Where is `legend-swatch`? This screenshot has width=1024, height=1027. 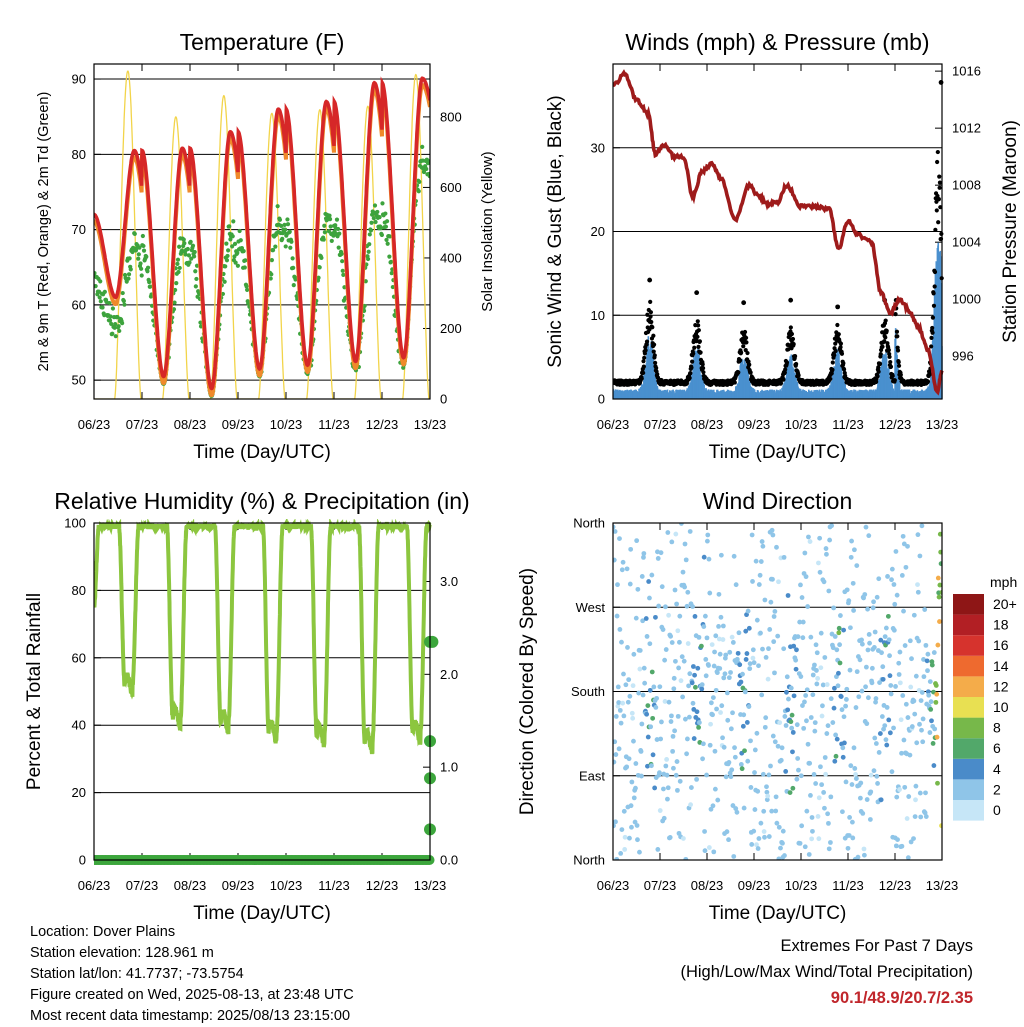 legend-swatch is located at coordinates (968, 769).